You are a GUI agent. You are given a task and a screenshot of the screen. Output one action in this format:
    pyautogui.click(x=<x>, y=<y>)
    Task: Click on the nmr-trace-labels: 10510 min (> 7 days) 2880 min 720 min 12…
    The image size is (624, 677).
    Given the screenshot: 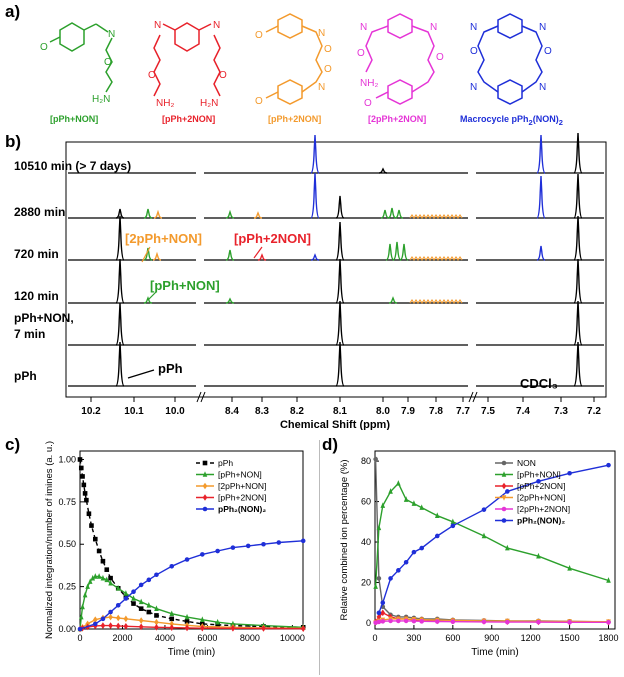 What is the action you would take?
    pyautogui.click(x=72, y=271)
    